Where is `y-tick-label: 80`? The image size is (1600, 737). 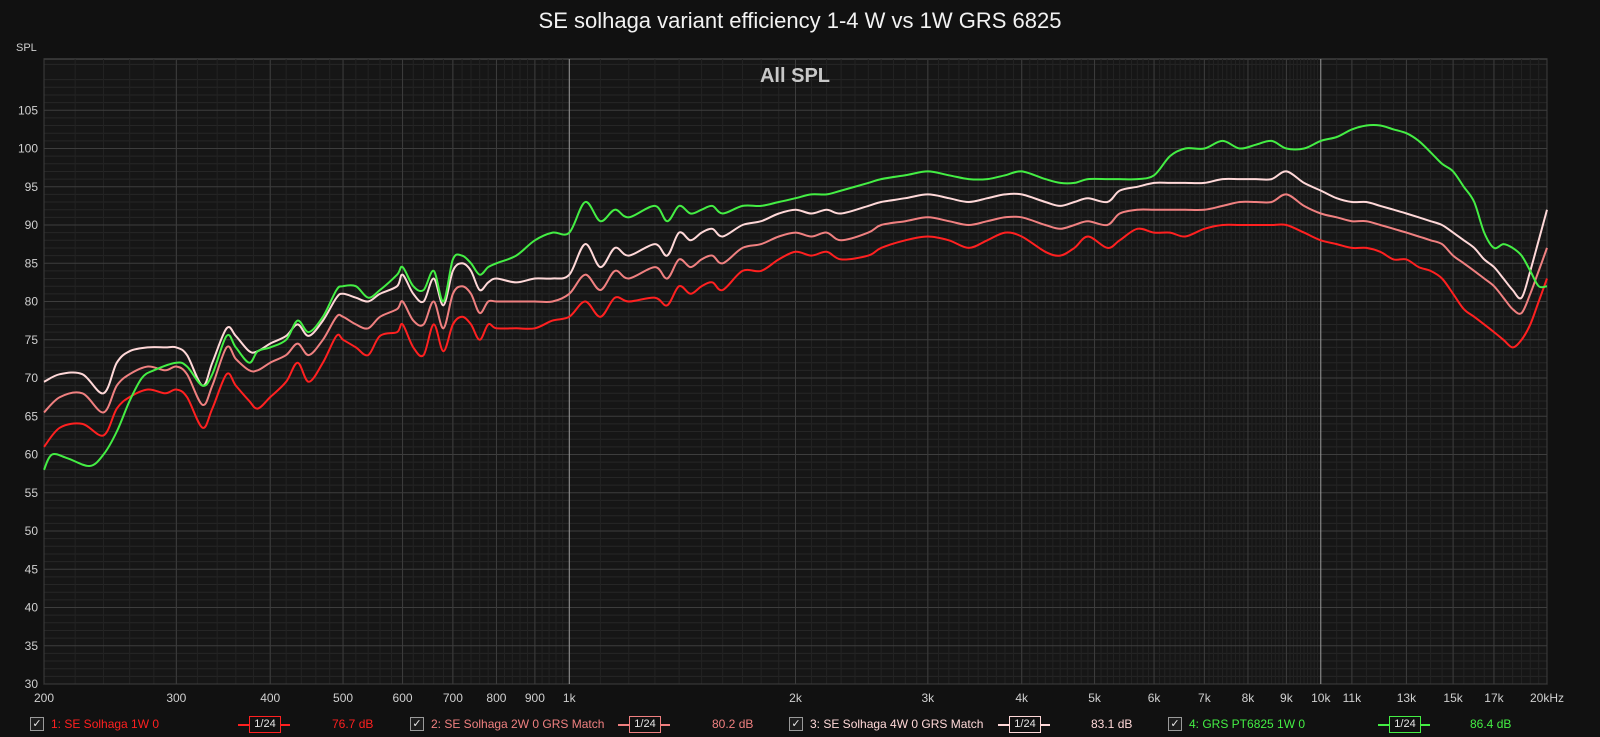
y-tick-label: 80 is located at coordinates (32, 302).